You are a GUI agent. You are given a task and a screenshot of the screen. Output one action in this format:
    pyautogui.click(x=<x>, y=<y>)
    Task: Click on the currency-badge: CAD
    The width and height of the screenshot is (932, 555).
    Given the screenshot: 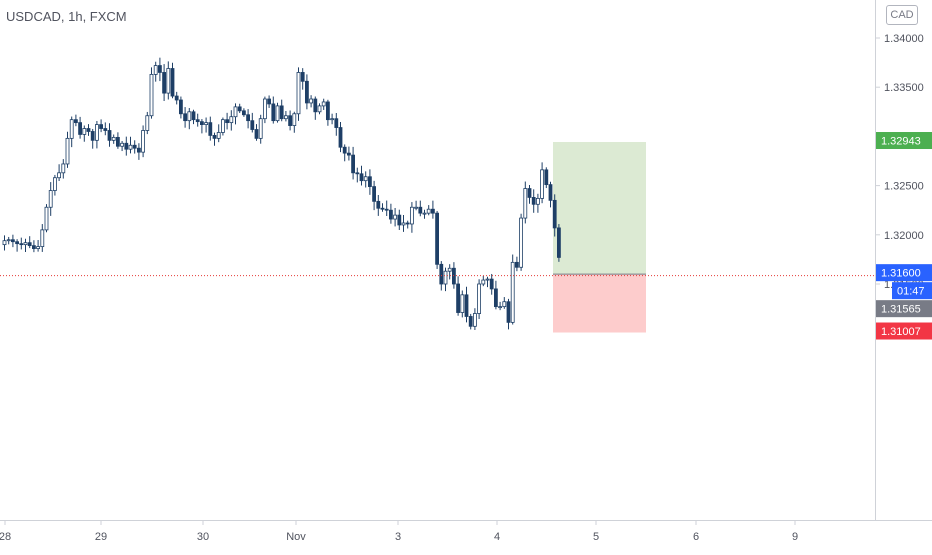 What is the action you would take?
    pyautogui.click(x=902, y=15)
    